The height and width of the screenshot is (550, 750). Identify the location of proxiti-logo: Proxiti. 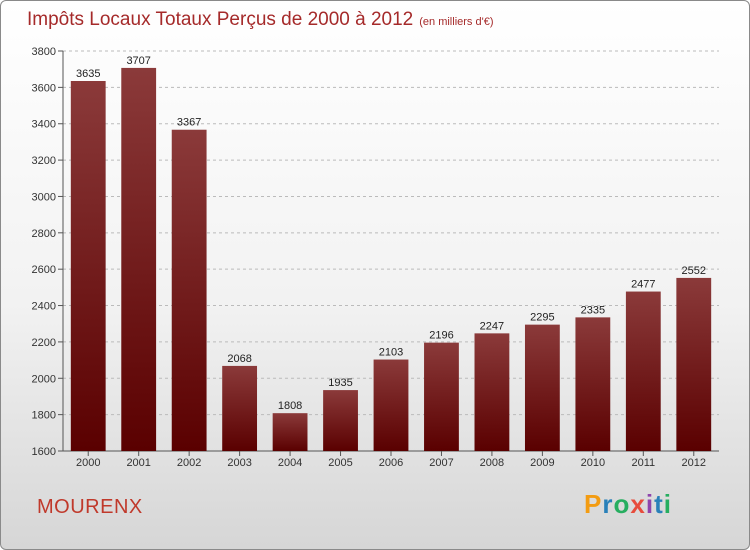
(628, 504).